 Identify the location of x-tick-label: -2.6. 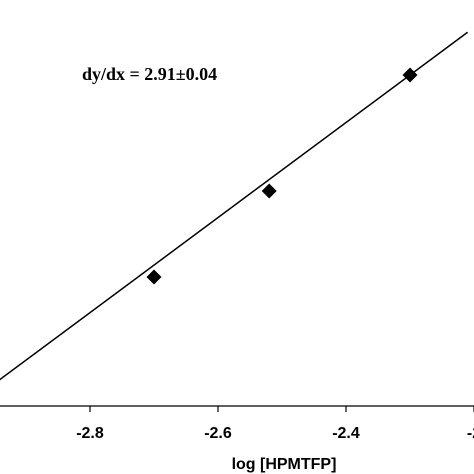
(218, 433).